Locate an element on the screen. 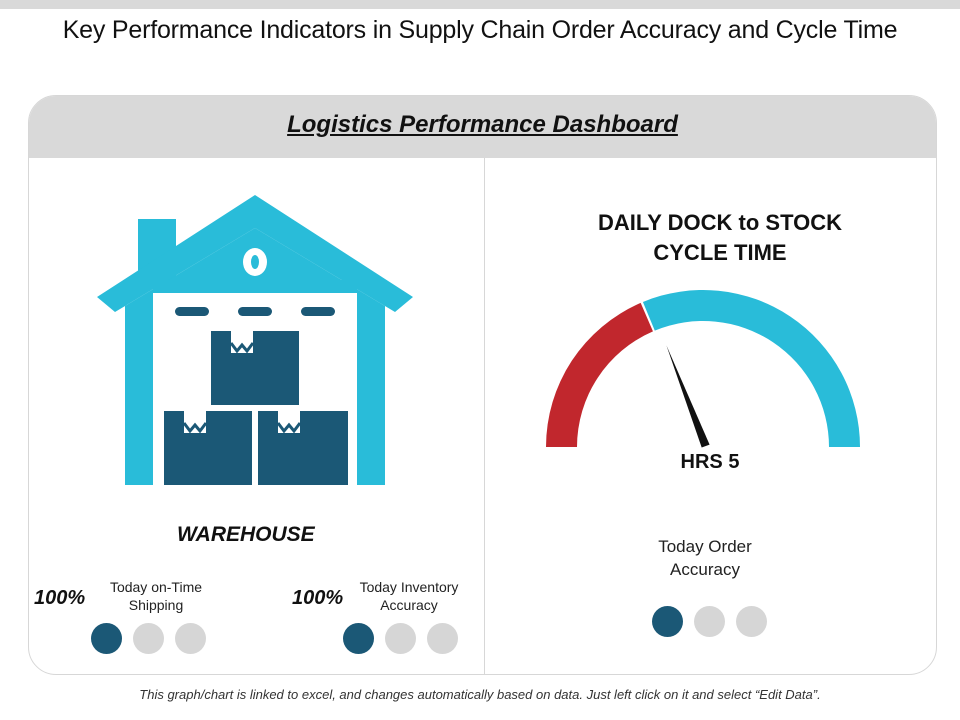 The height and width of the screenshot is (720, 960). order-accuracy-label-line1: Today Order is located at coordinates (705, 546).